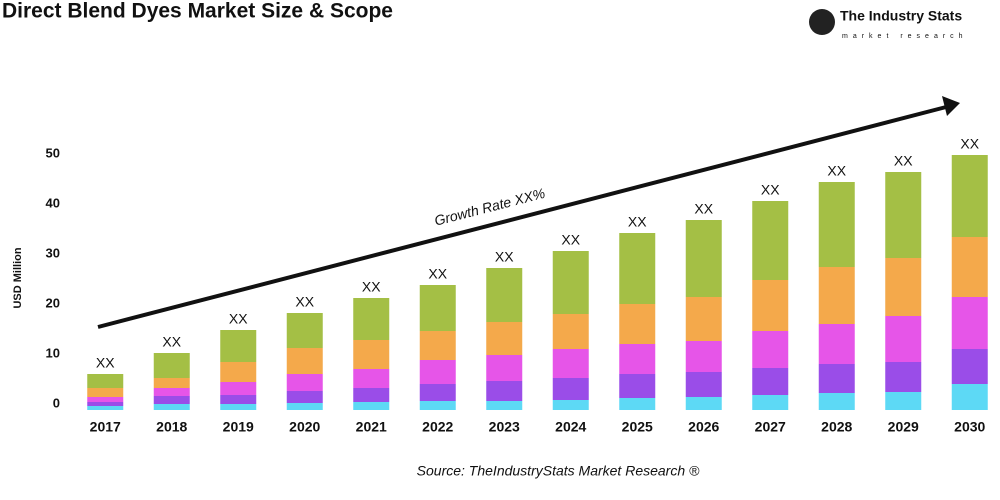  Describe the element at coordinates (18, 277) in the screenshot. I see `y-axis-label: USD Million` at that location.